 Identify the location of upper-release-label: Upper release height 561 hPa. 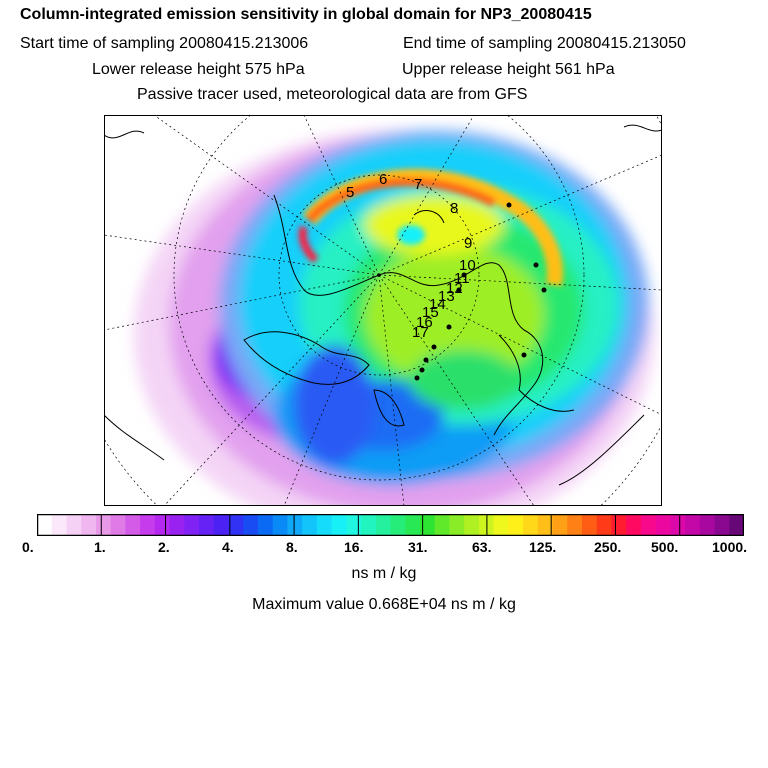
(508, 69).